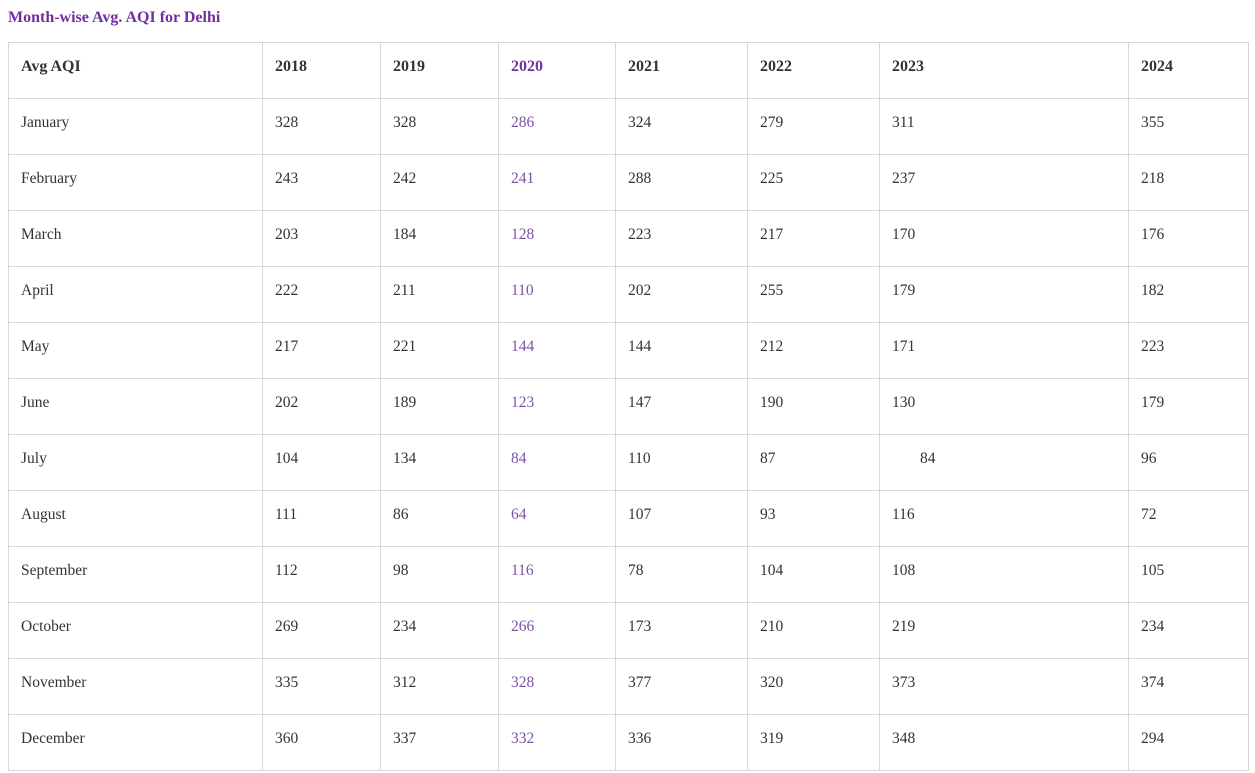 The height and width of the screenshot is (773, 1255). Describe the element at coordinates (321, 406) in the screenshot. I see `cell-june-2018: 202` at that location.